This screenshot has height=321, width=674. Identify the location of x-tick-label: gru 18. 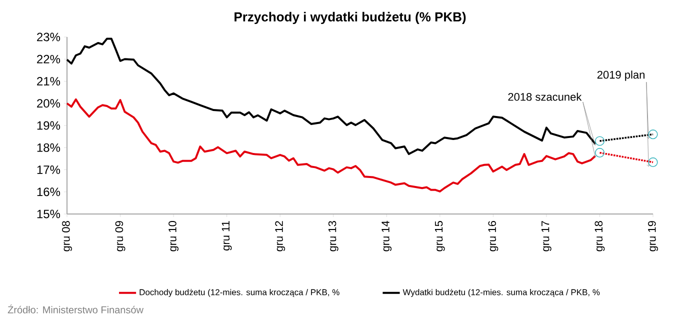
(599, 236).